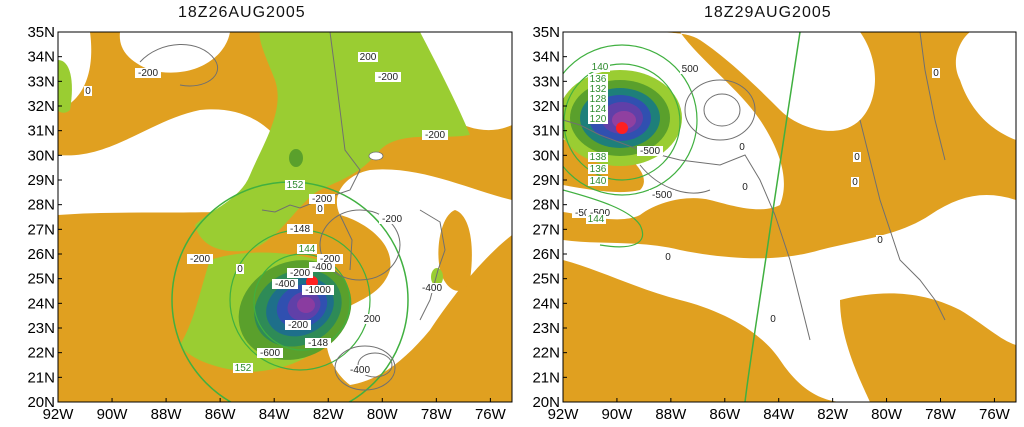 The height and width of the screenshot is (427, 1024). Describe the element at coordinates (546, 328) in the screenshot. I see `lat-tick-label: 23N` at that location.